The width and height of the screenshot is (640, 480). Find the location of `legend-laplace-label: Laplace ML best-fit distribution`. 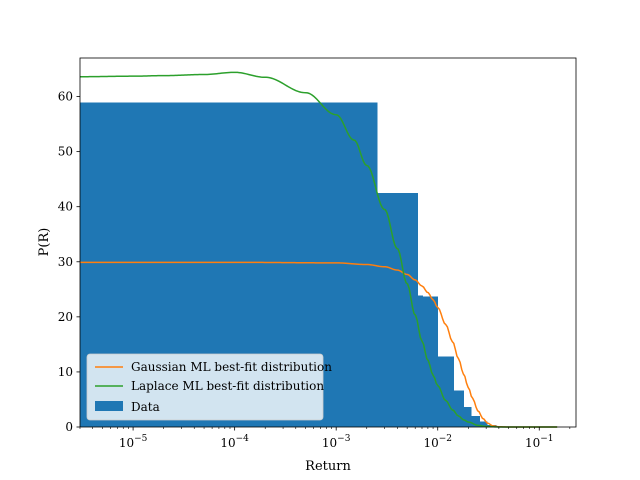

legend-laplace-label: Laplace ML best-fit distribution is located at coordinates (227, 386).